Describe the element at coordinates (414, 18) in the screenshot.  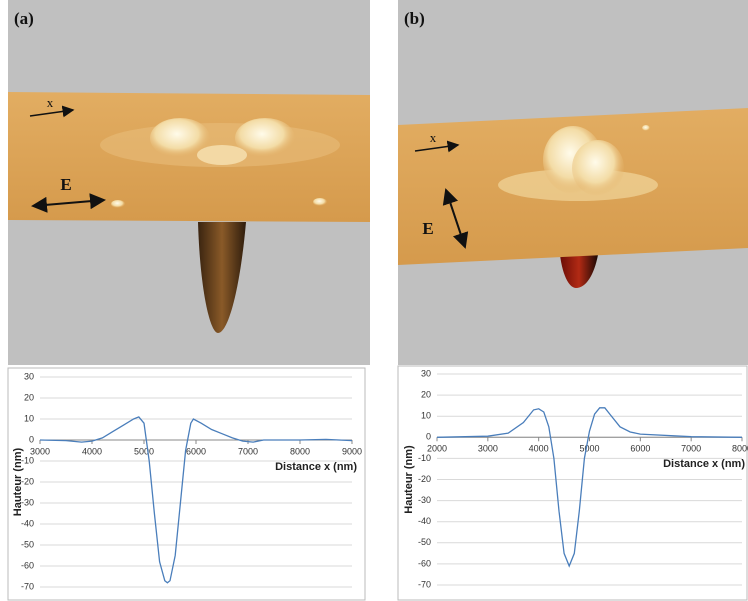
I see `panel-label: (b)` at that location.